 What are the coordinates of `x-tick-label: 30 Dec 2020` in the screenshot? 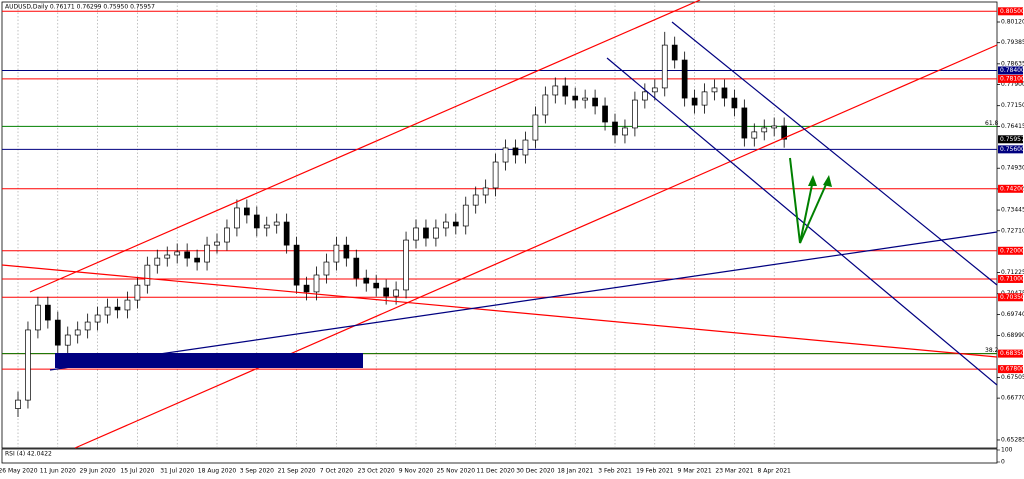 It's located at (535, 471).